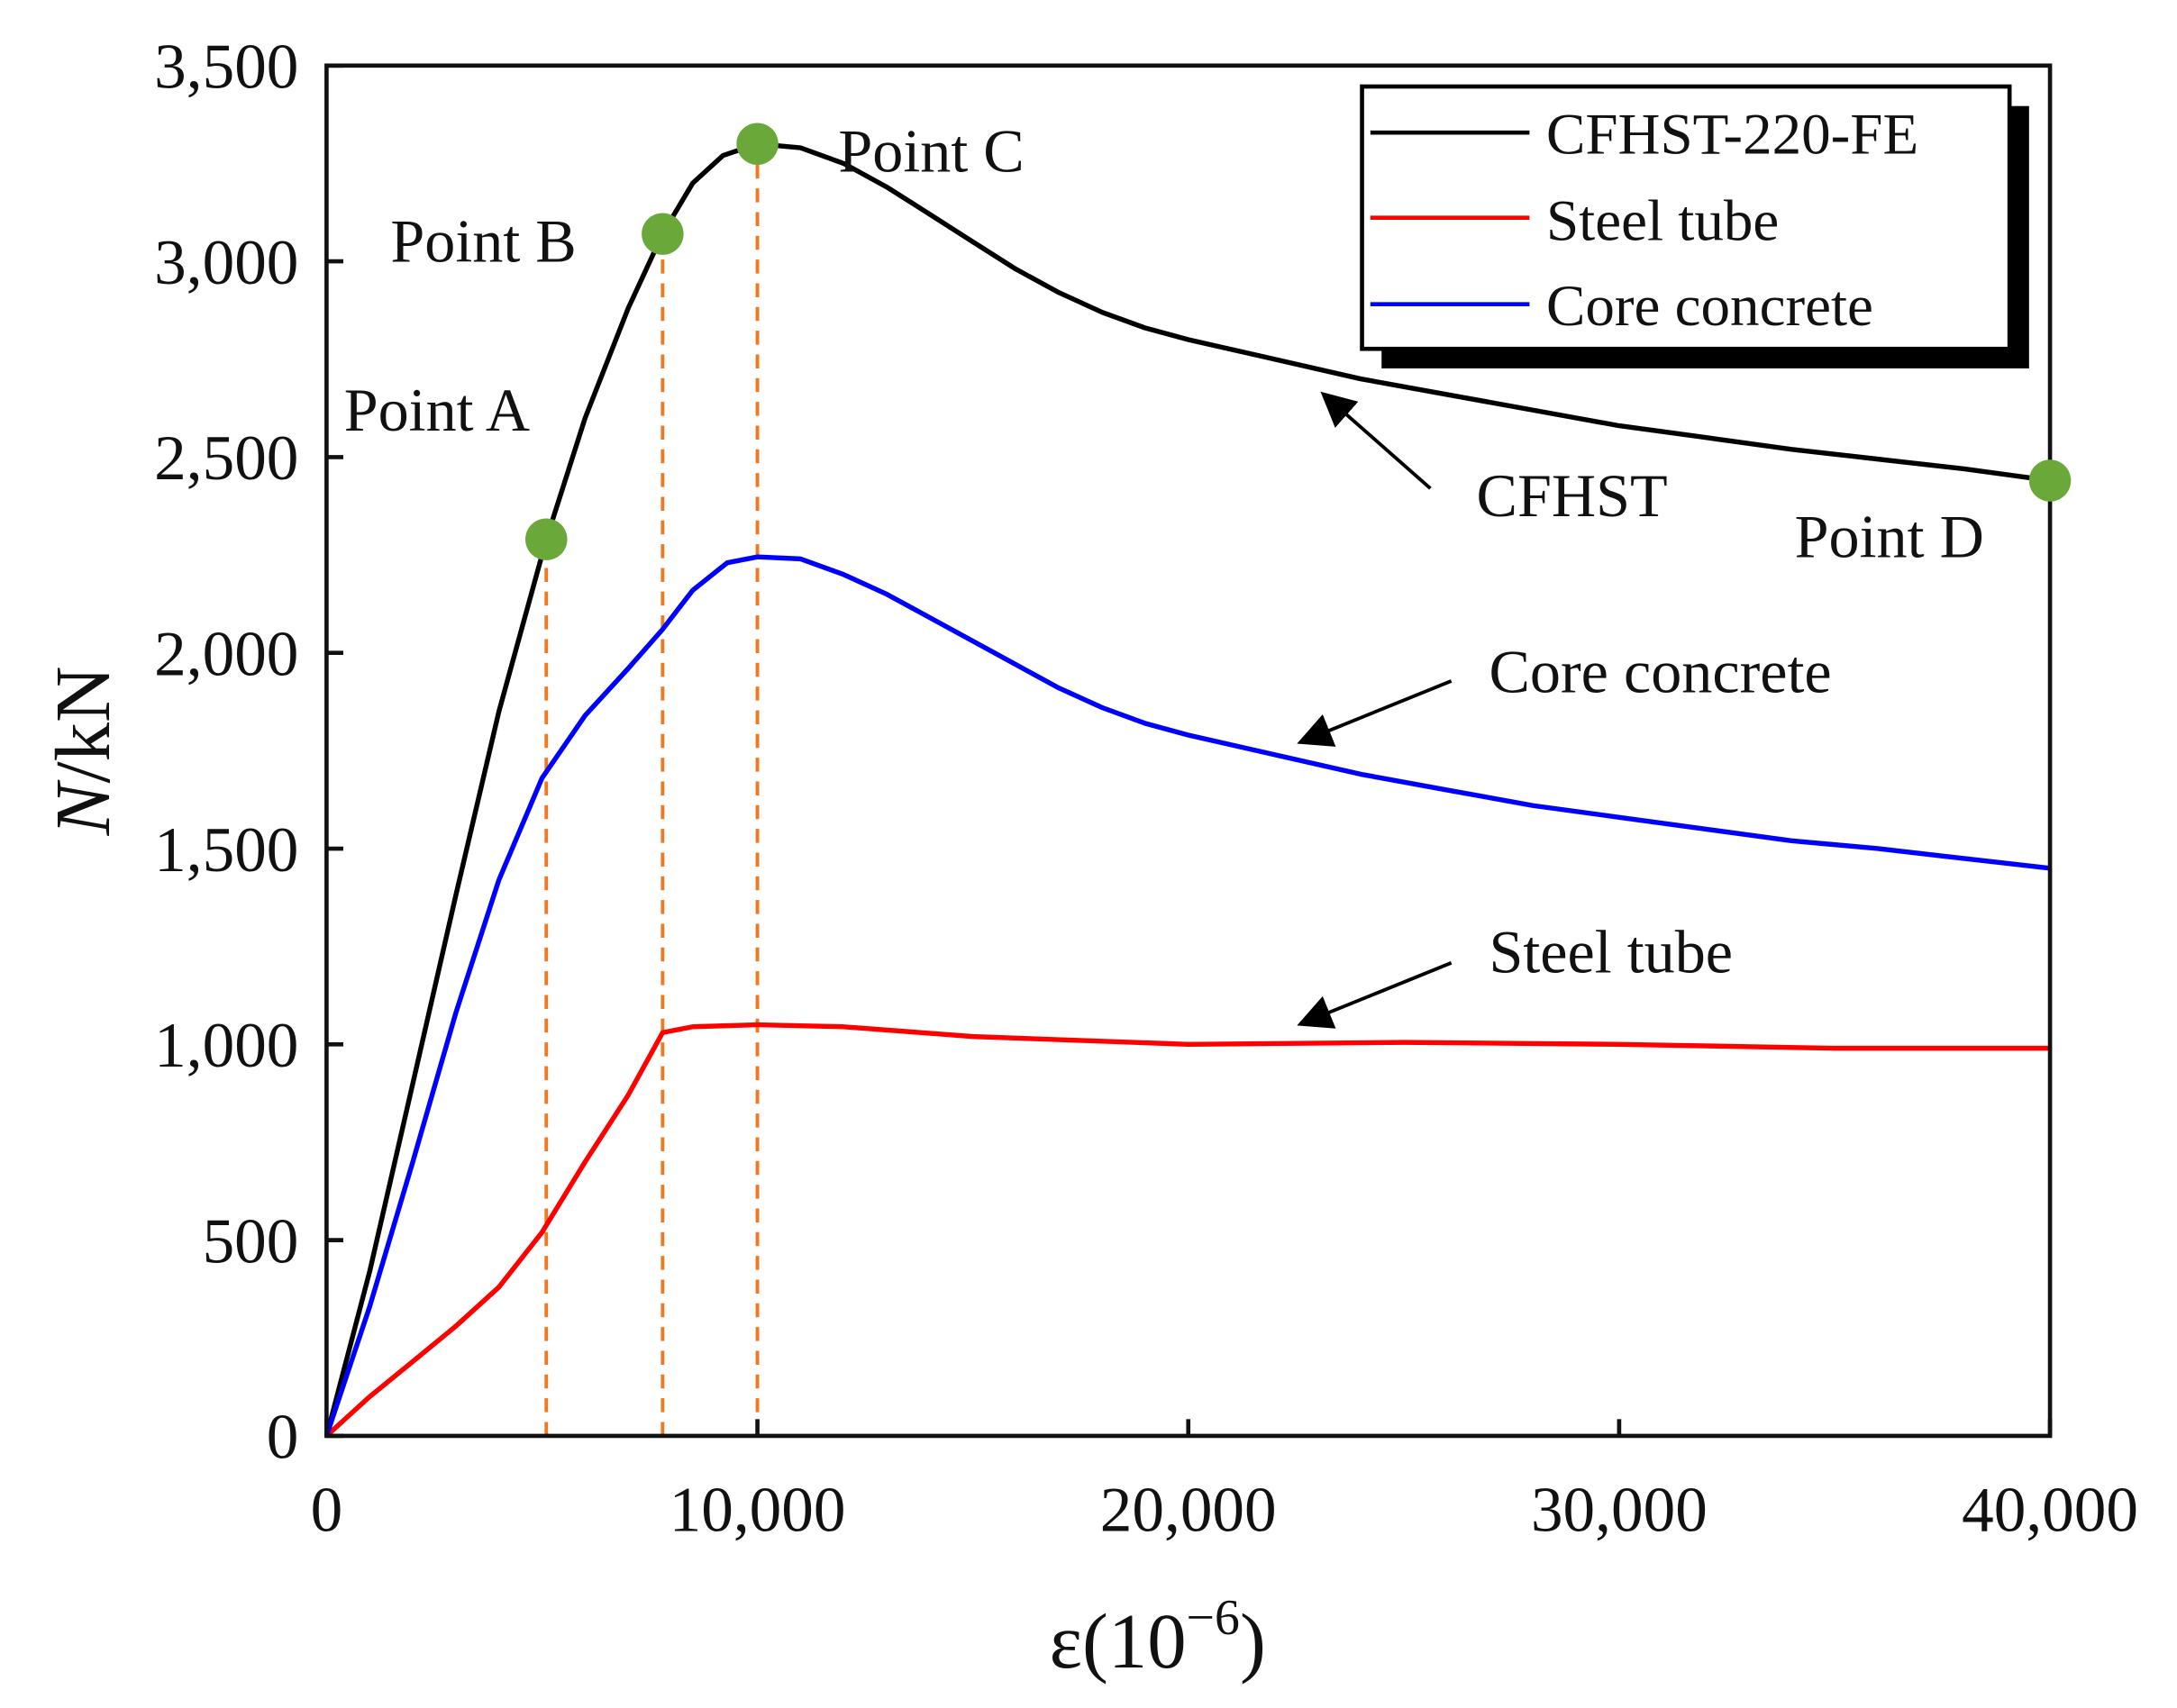  I want to click on x-tick-label: 40,000, so click(2050, 1510).